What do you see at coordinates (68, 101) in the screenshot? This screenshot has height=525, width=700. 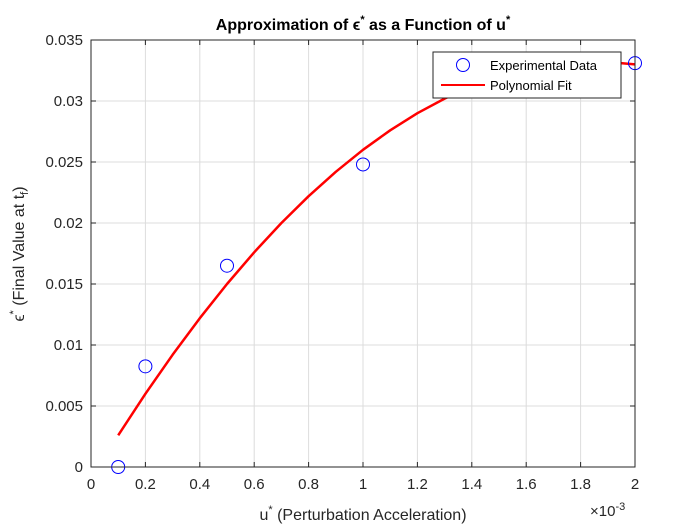 I see `y-tick-label: 0.03` at bounding box center [68, 101].